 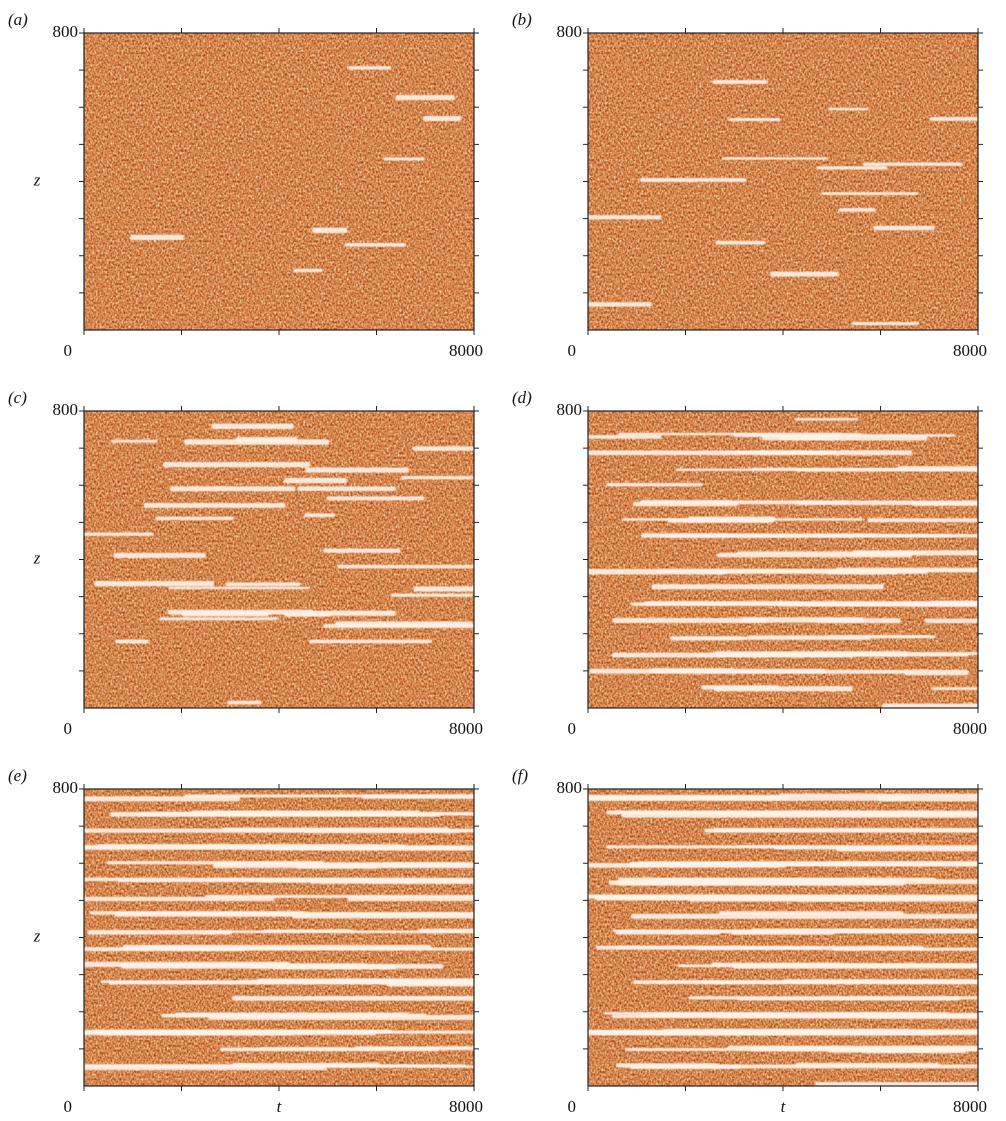 I want to click on panel-label: (d), so click(x=522, y=397).